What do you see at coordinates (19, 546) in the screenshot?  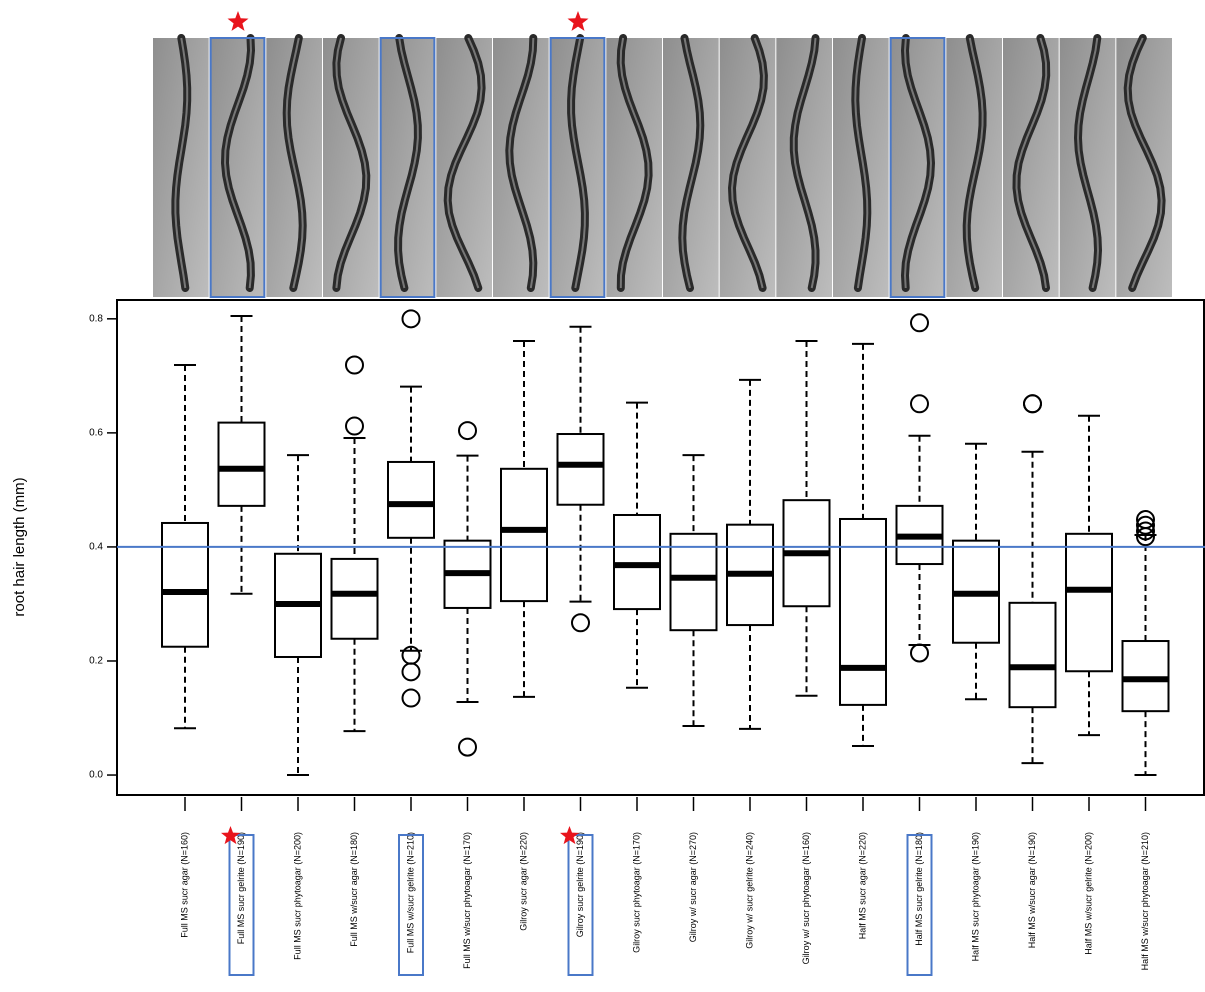 I see `y-axis-label: root hair length (mm)` at bounding box center [19, 546].